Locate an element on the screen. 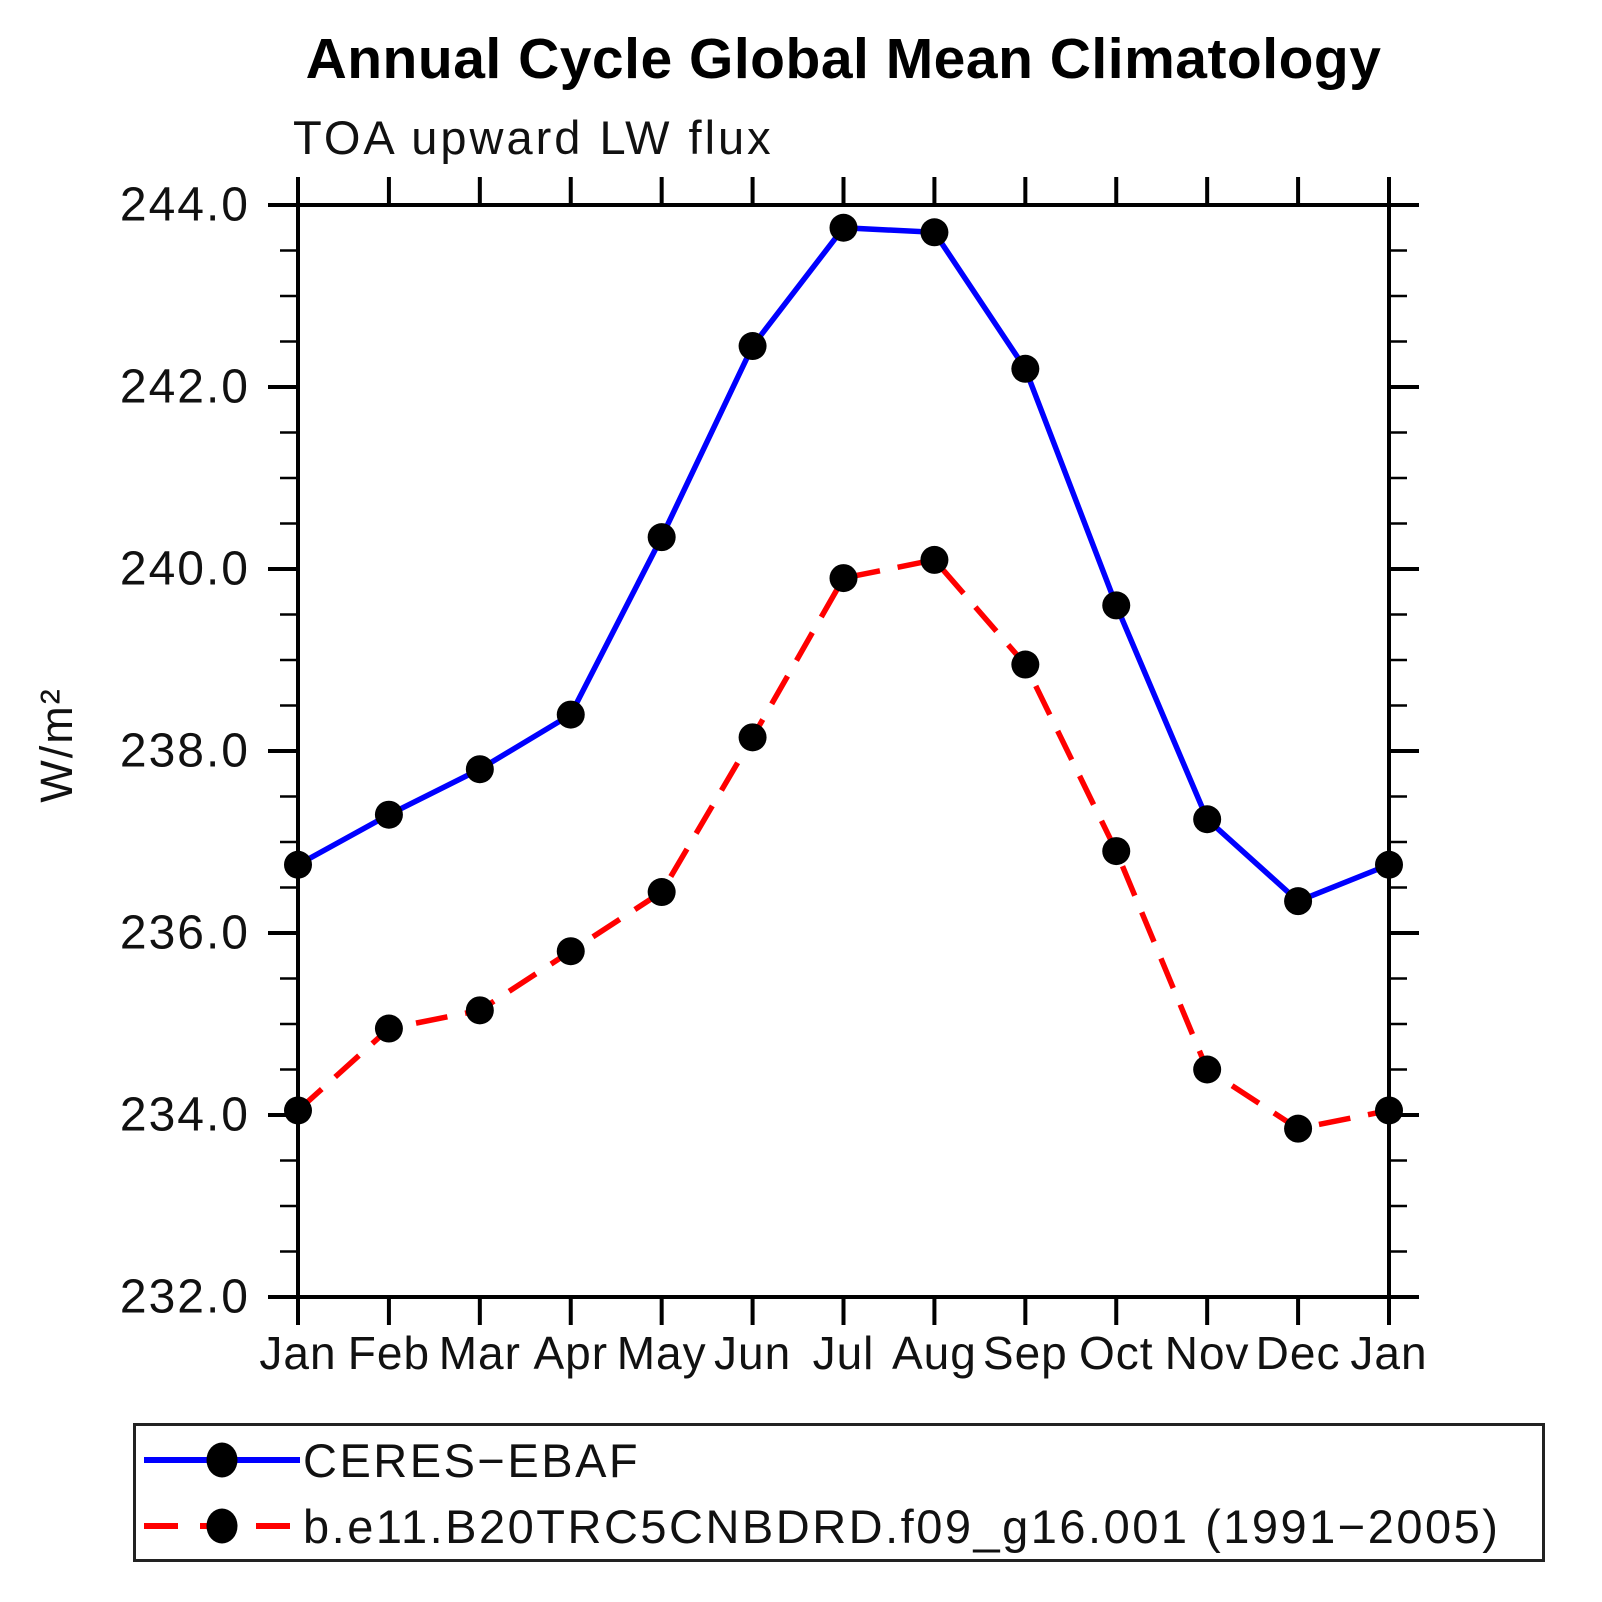 This screenshot has width=1602, height=1602. x-tick-label: Jun is located at coordinates (752, 1353).